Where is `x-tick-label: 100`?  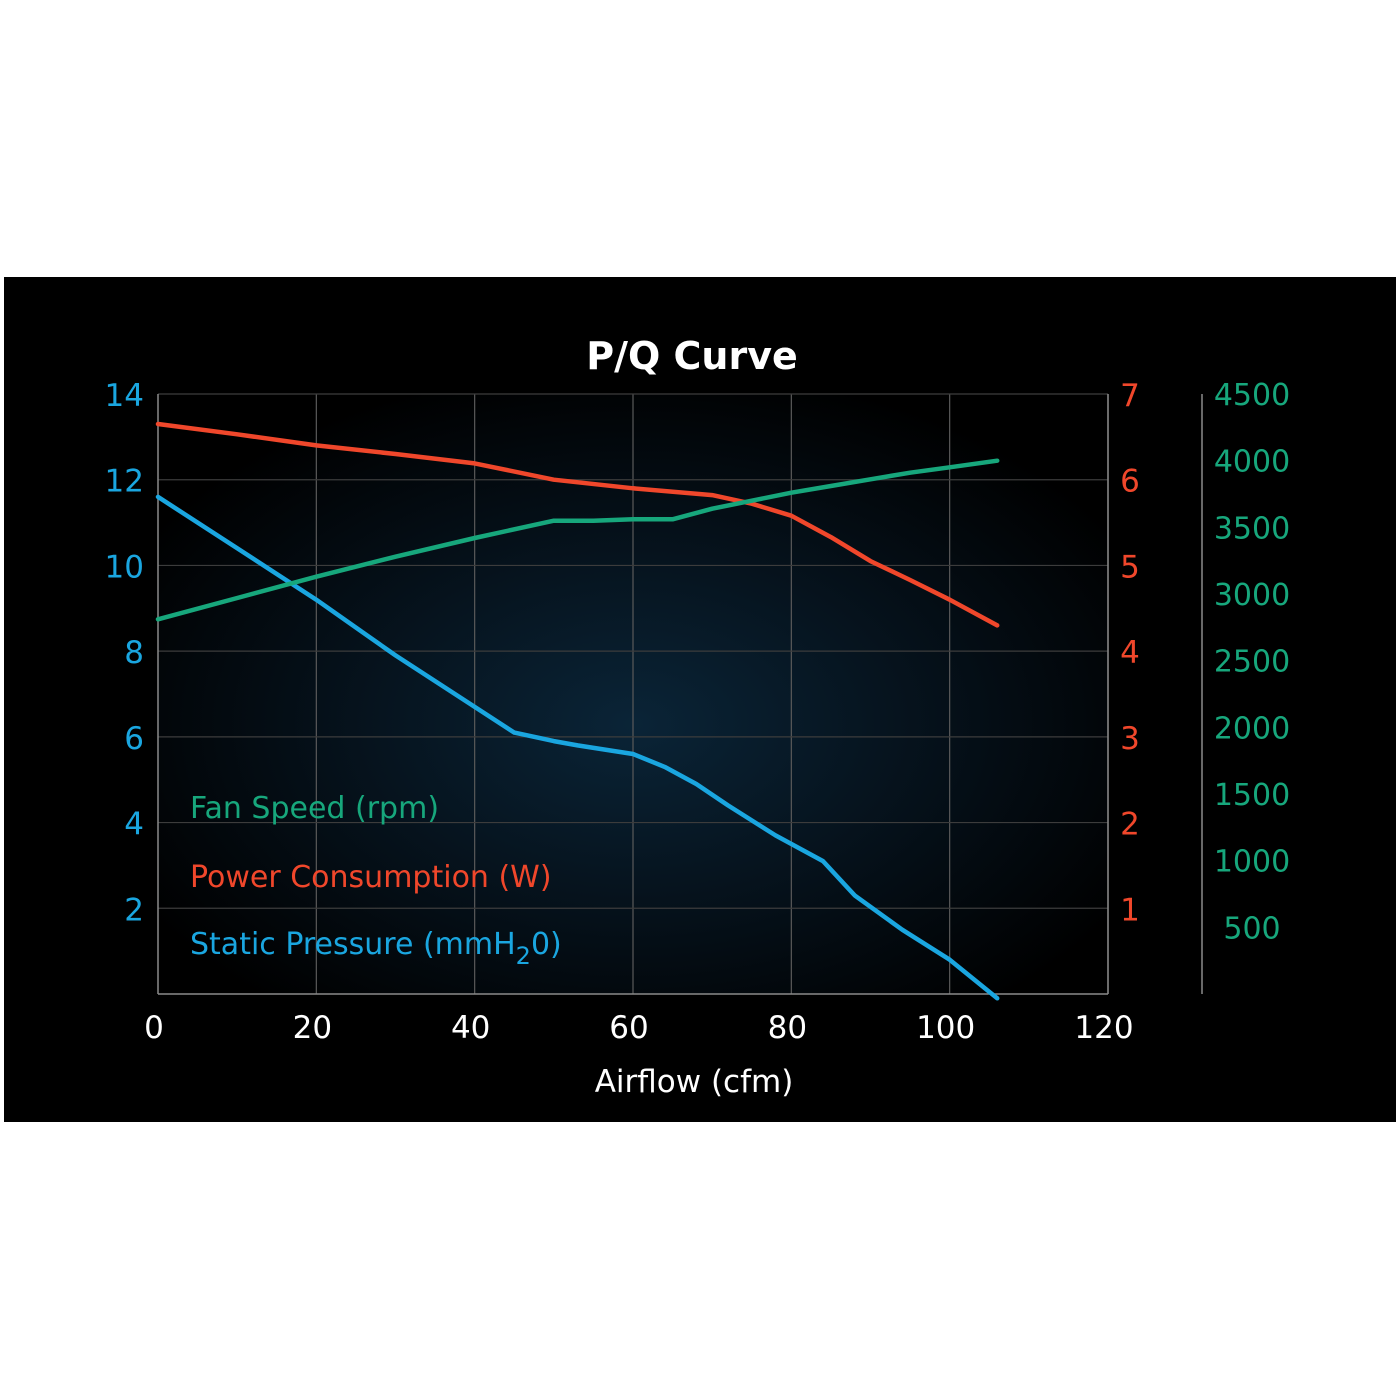
x-tick-label: 100 is located at coordinates (945, 1028).